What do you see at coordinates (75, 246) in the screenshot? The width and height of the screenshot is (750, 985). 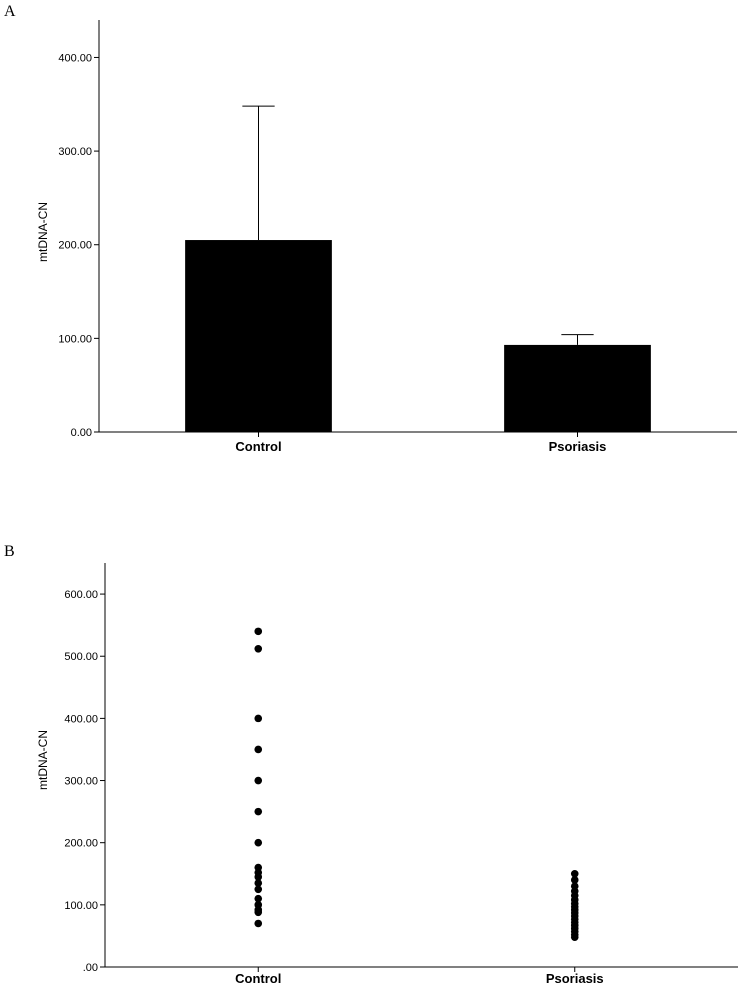 I see `panel-a-y-tick-label: 200.00` at bounding box center [75, 246].